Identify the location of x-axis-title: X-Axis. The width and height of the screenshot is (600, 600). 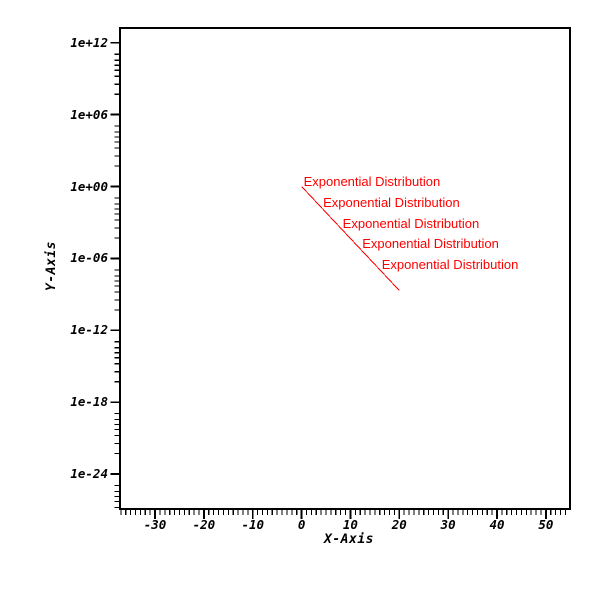
(349, 539).